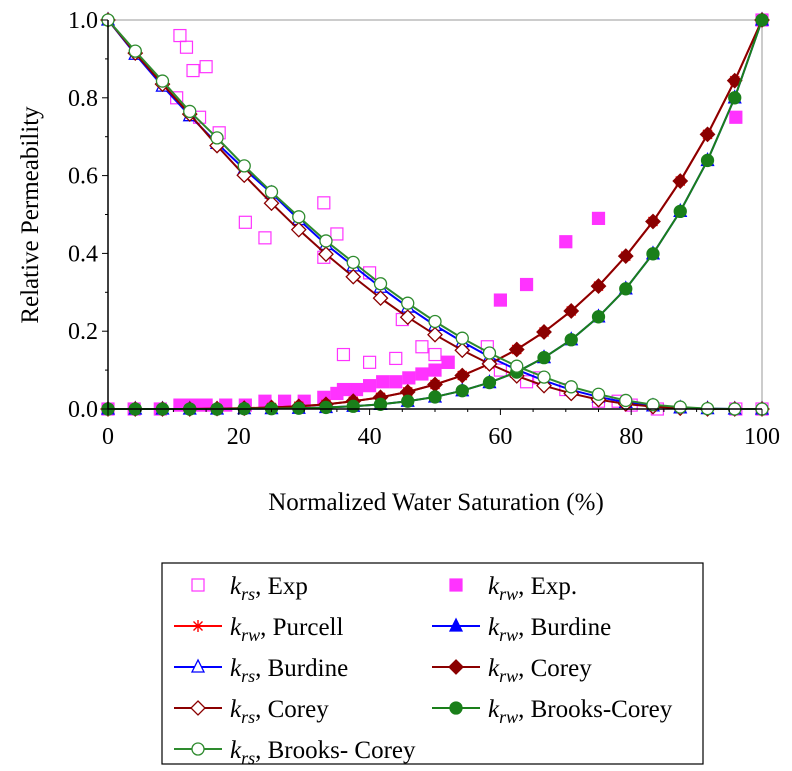 This screenshot has width=792, height=771. I want to click on legend-item-krs_exp: krs, Exp, so click(249, 588).